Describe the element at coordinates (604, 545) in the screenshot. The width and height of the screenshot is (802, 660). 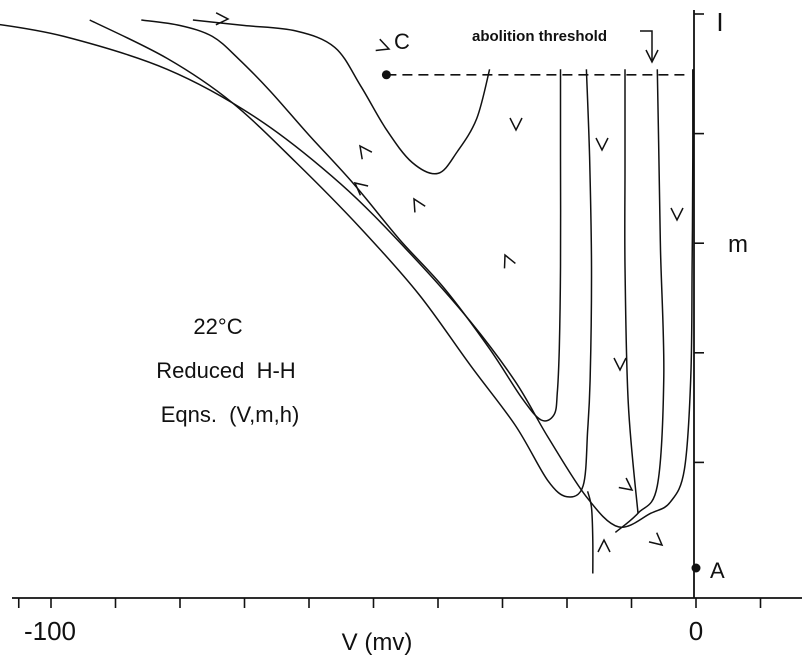
I see `arrowhead-bottom-up` at that location.